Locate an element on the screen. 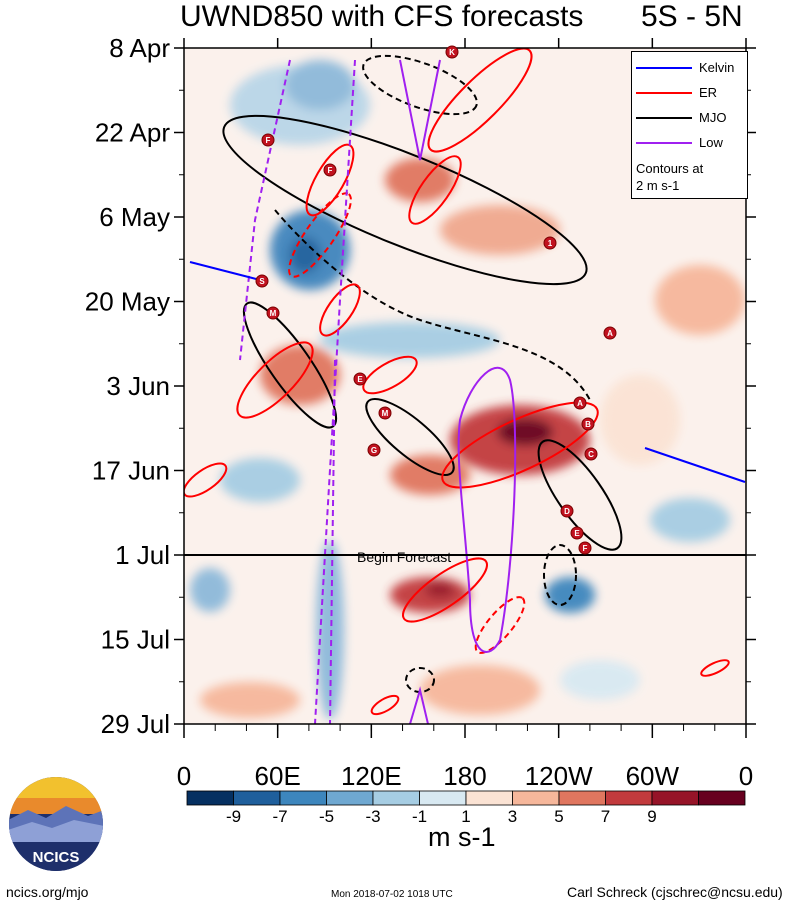  colorbar-label: 3 is located at coordinates (512, 816).